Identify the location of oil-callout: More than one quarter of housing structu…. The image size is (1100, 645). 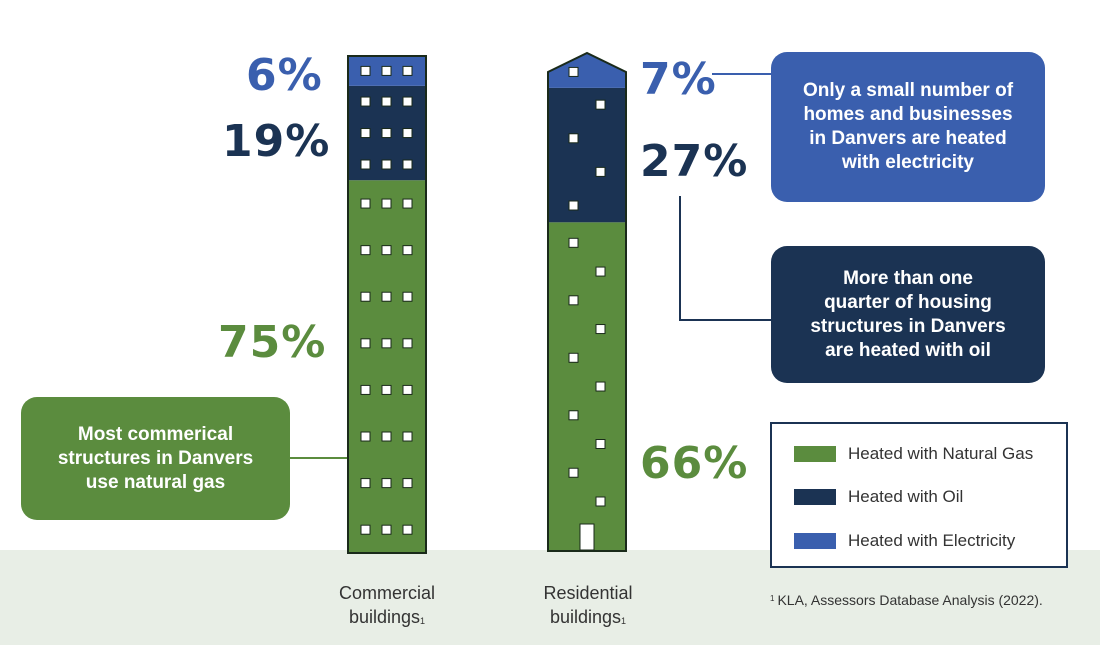
(908, 314).